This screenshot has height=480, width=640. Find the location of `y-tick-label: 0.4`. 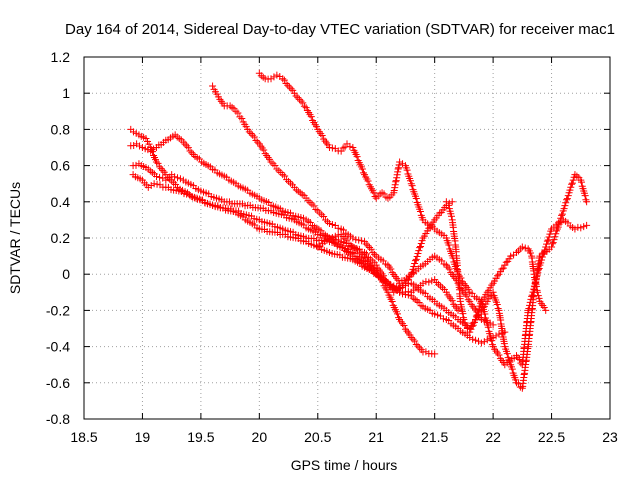

y-tick-label: 0.4 is located at coordinates (61, 202).